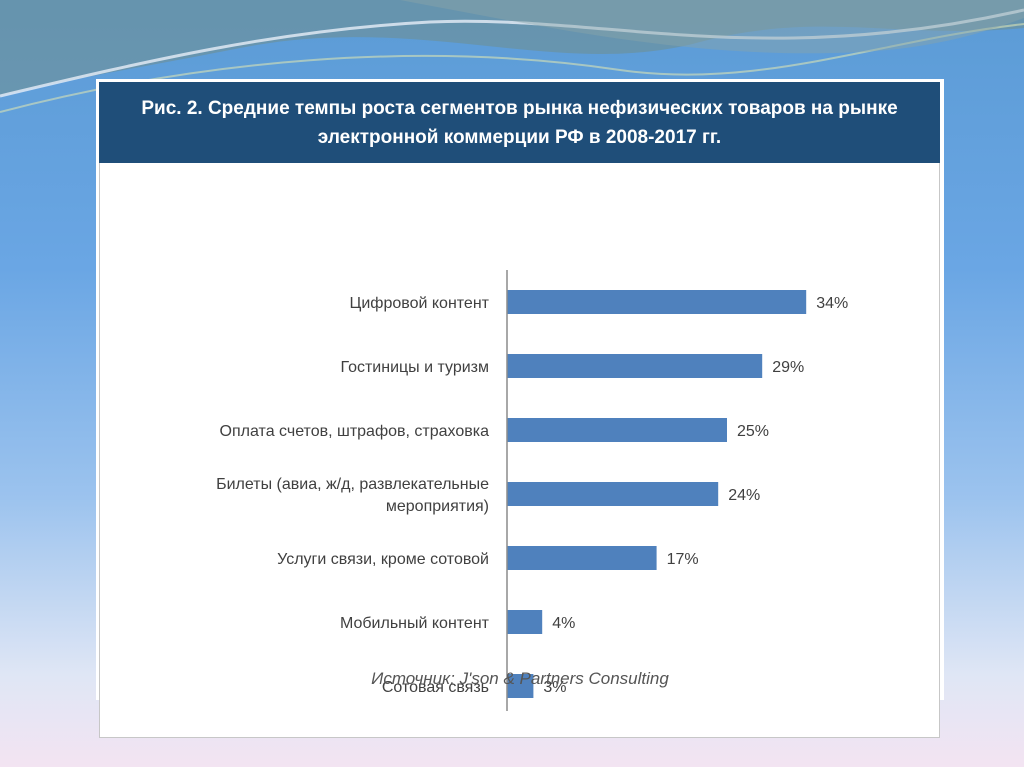 The height and width of the screenshot is (767, 1024). Describe the element at coordinates (420, 303) in the screenshot. I see `category-label-1: Цифровой контент` at that location.